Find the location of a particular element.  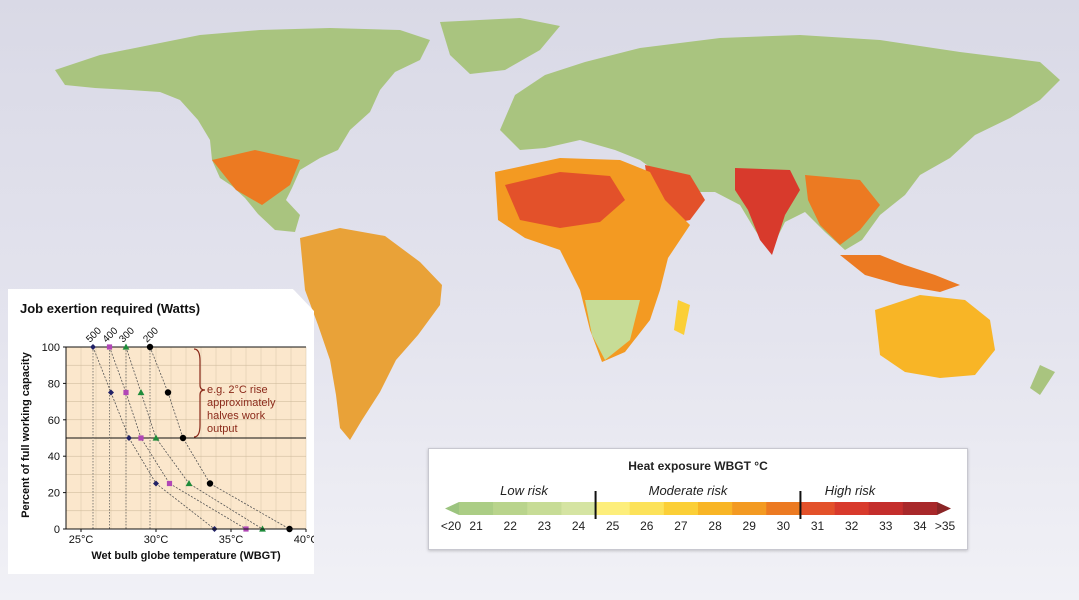

legend-title: Heat exposure WBGT °C is located at coordinates (698, 466).